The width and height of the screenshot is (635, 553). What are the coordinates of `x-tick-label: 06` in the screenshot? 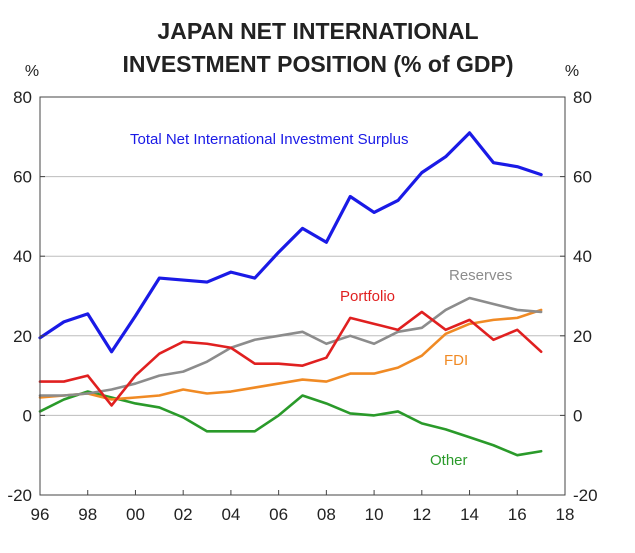 It's located at (278, 514).